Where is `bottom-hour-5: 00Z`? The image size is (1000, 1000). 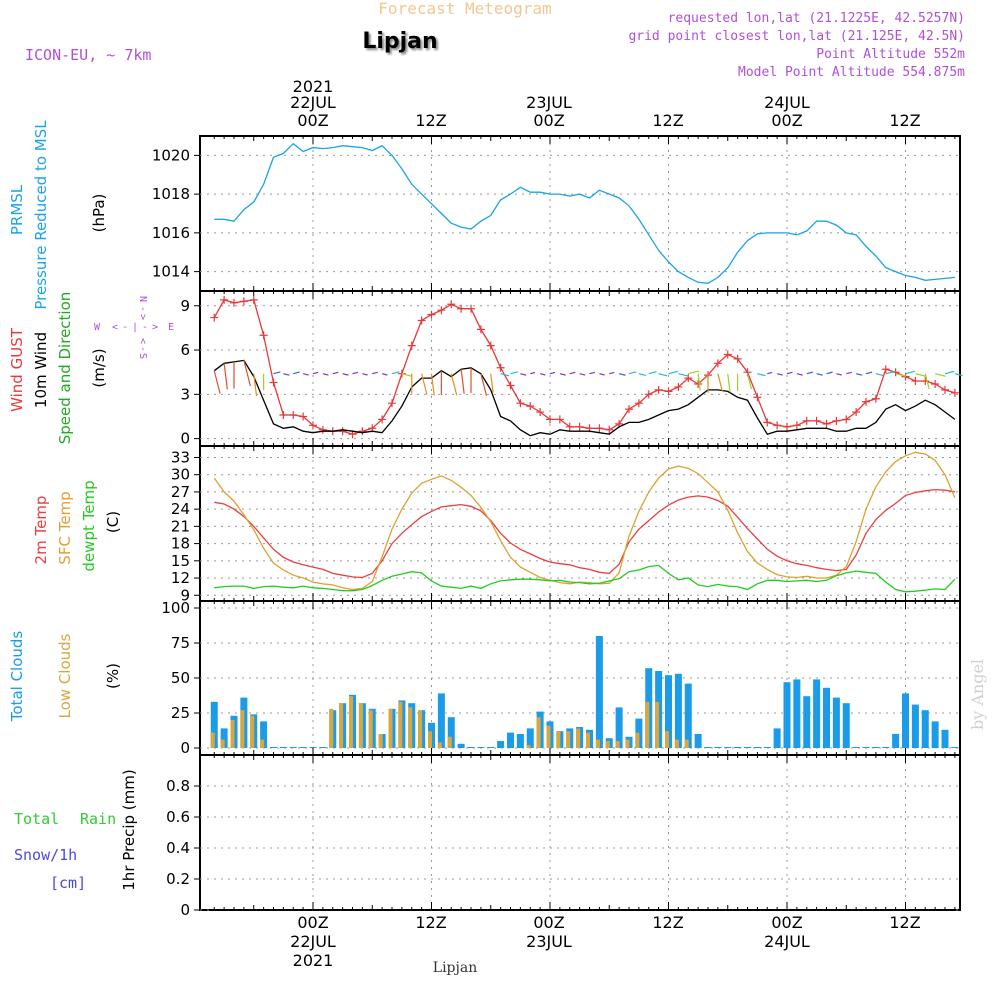 bottom-hour-5: 00Z is located at coordinates (786, 922).